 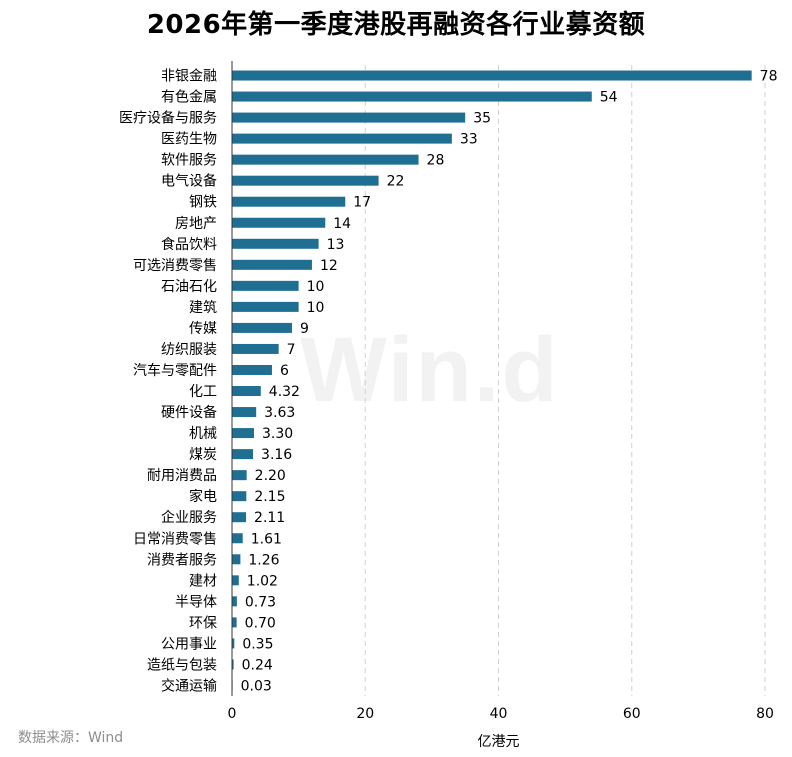 What do you see at coordinates (189, 97) in the screenshot?
I see `category-label-1: 有色金属` at bounding box center [189, 97].